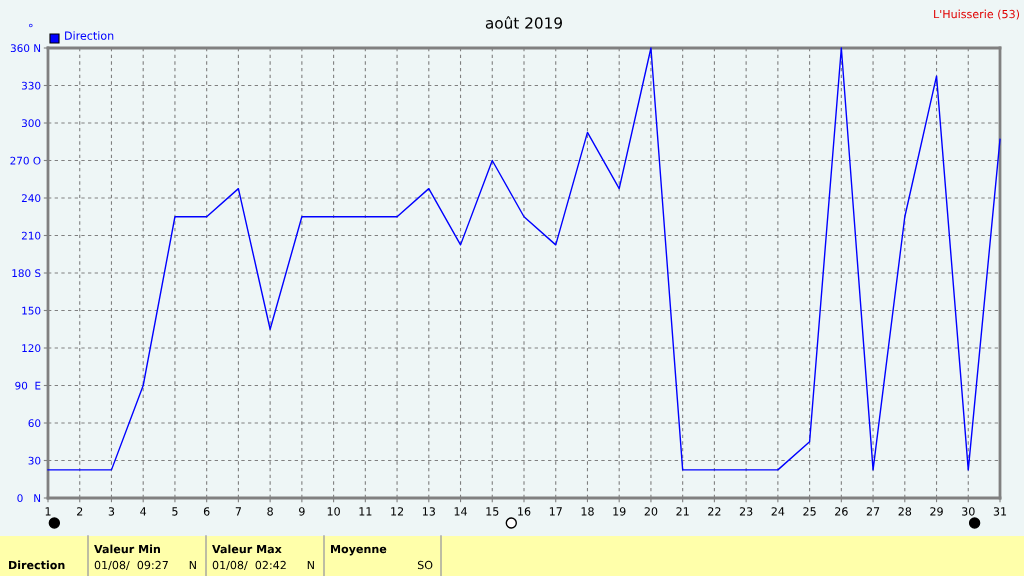 This screenshot has width=1024, height=576. I want to click on y-tick-label: 120, so click(31, 348).